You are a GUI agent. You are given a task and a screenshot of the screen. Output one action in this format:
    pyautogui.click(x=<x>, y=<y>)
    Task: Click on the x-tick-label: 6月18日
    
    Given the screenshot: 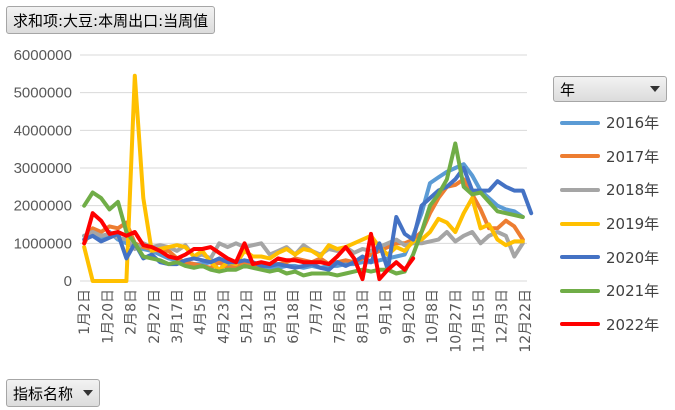 What is the action you would take?
    pyautogui.click(x=294, y=316)
    